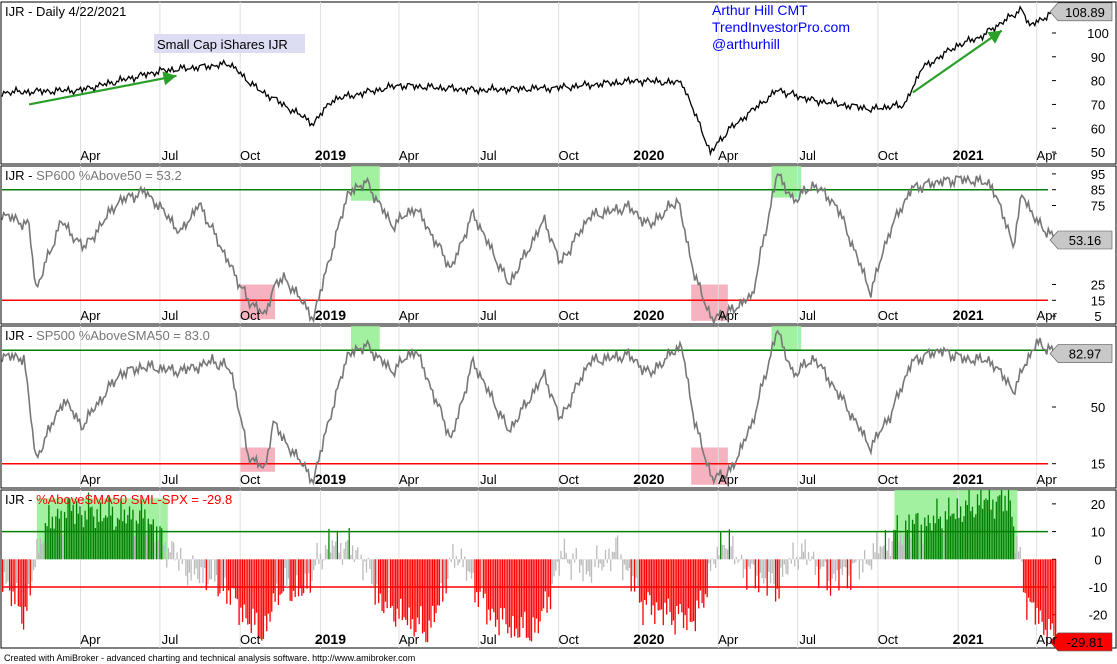  Describe the element at coordinates (957, 61) in the screenshot. I see `trend-arrow-line` at that location.